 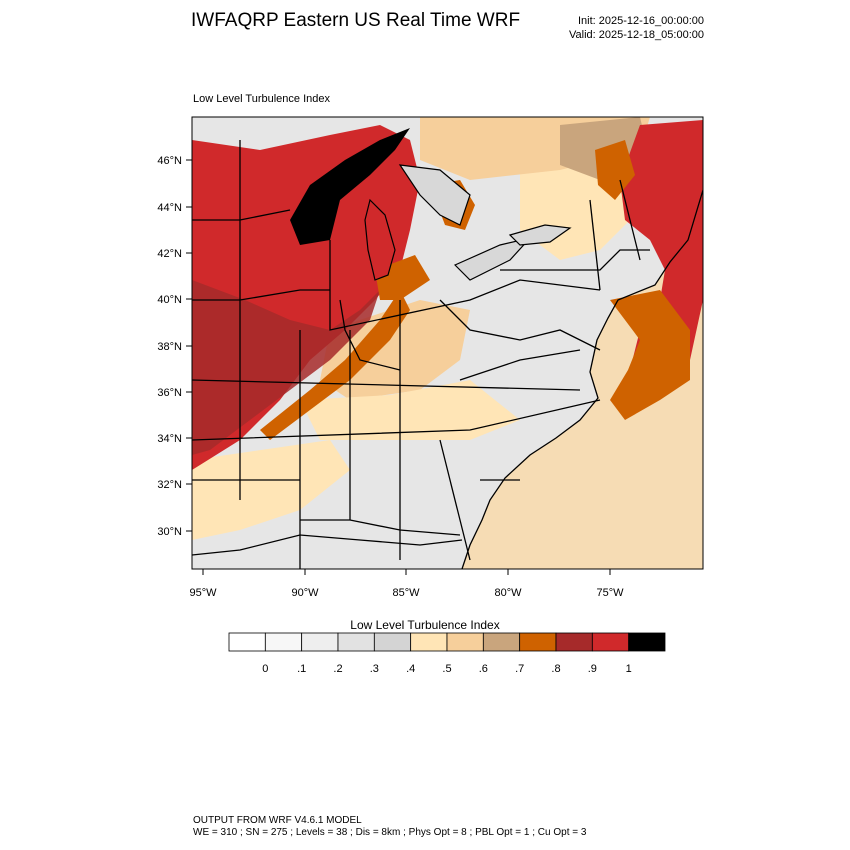 I want to click on lat-label: 34°N, so click(x=169, y=439).